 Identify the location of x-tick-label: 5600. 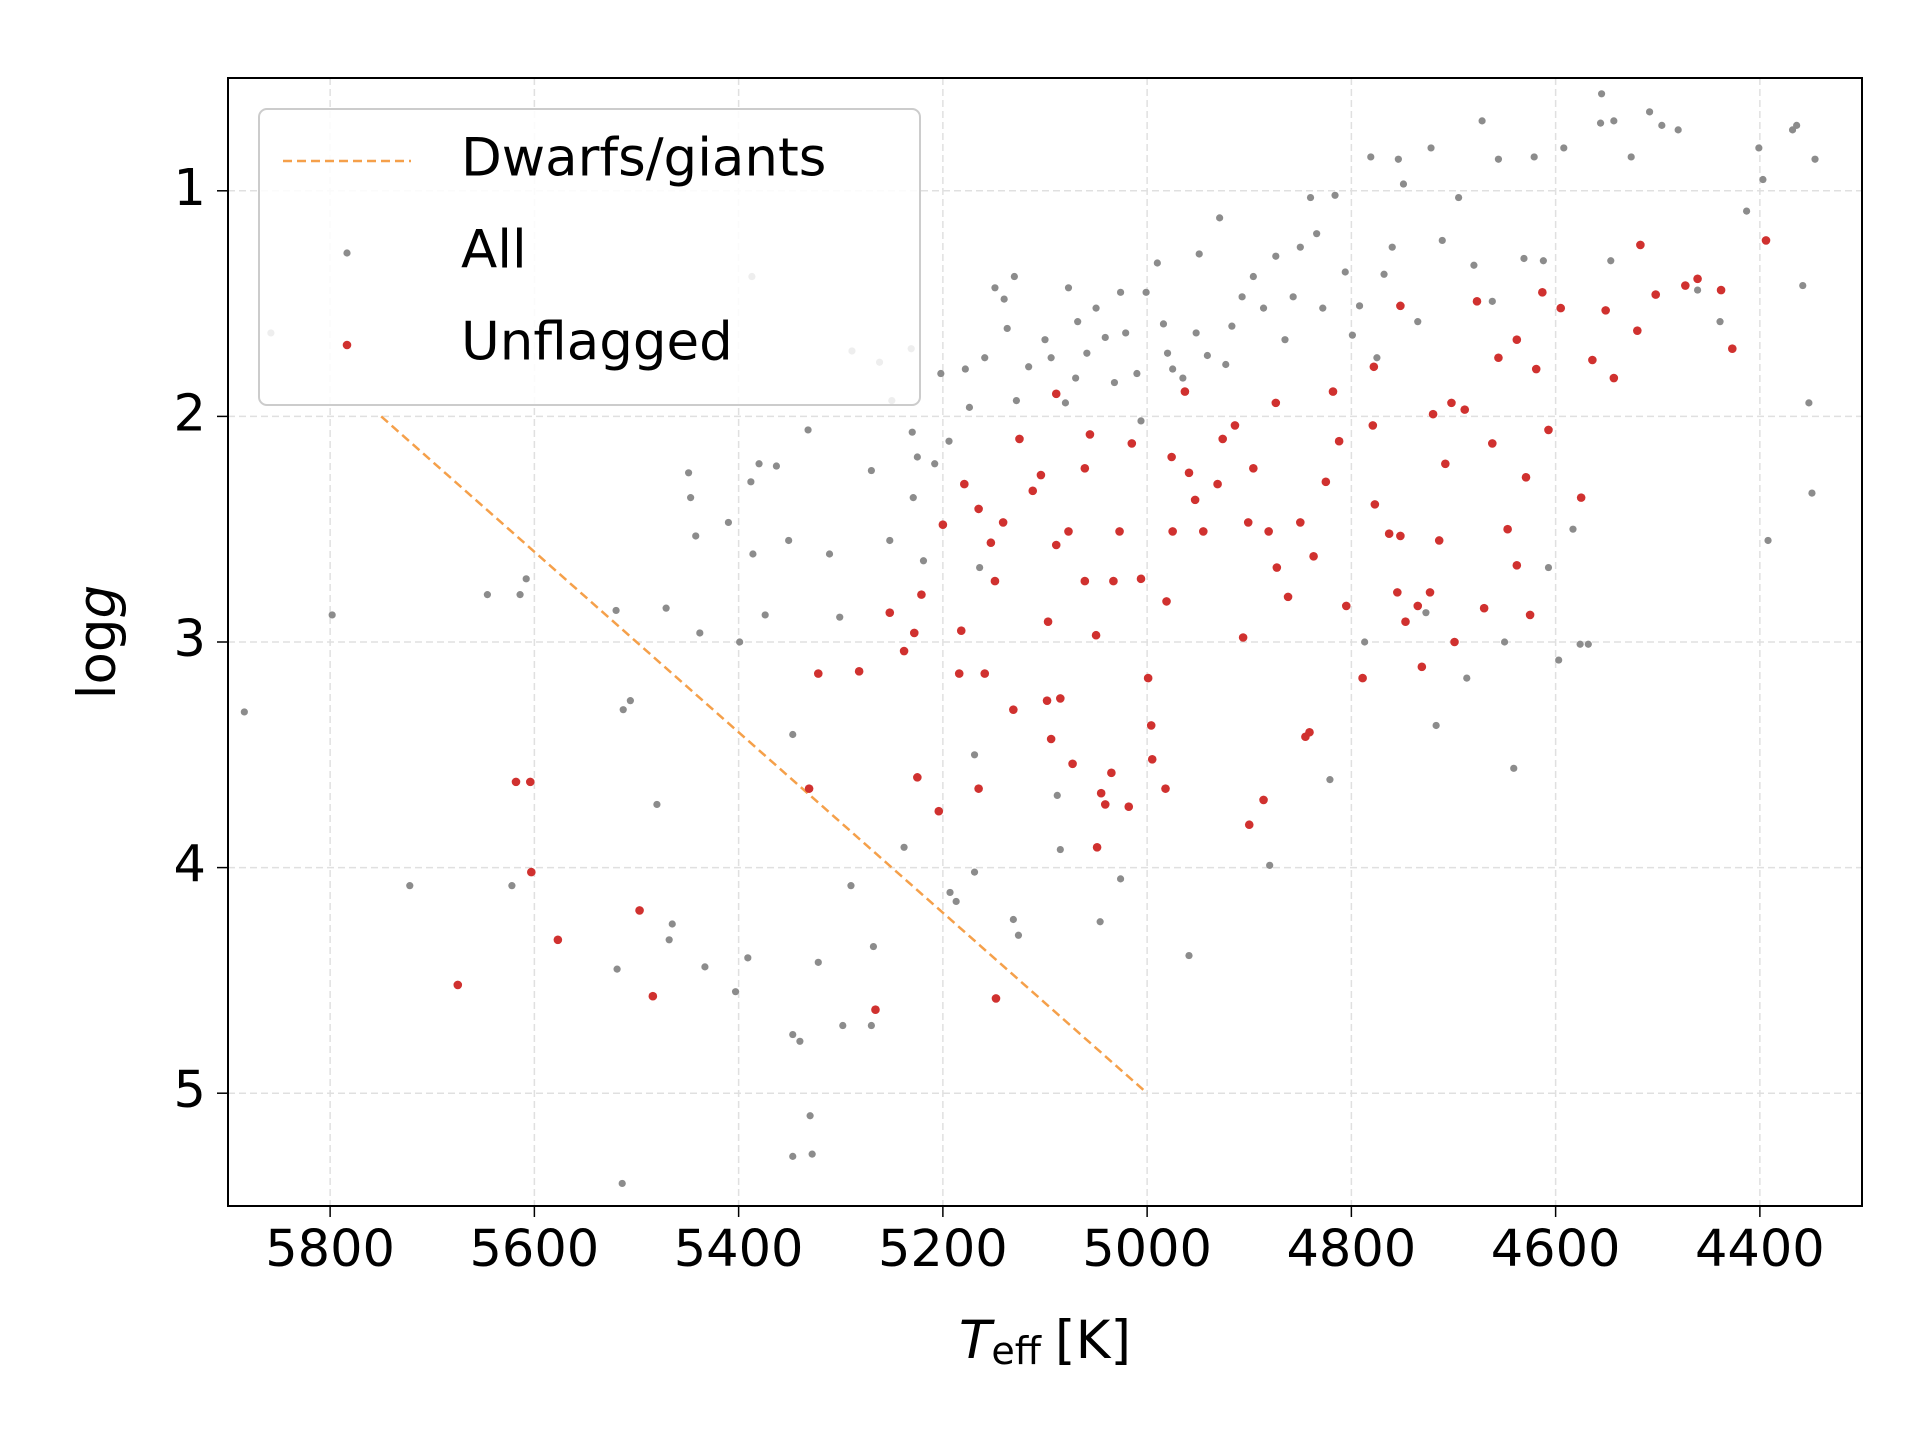
(534, 1249).